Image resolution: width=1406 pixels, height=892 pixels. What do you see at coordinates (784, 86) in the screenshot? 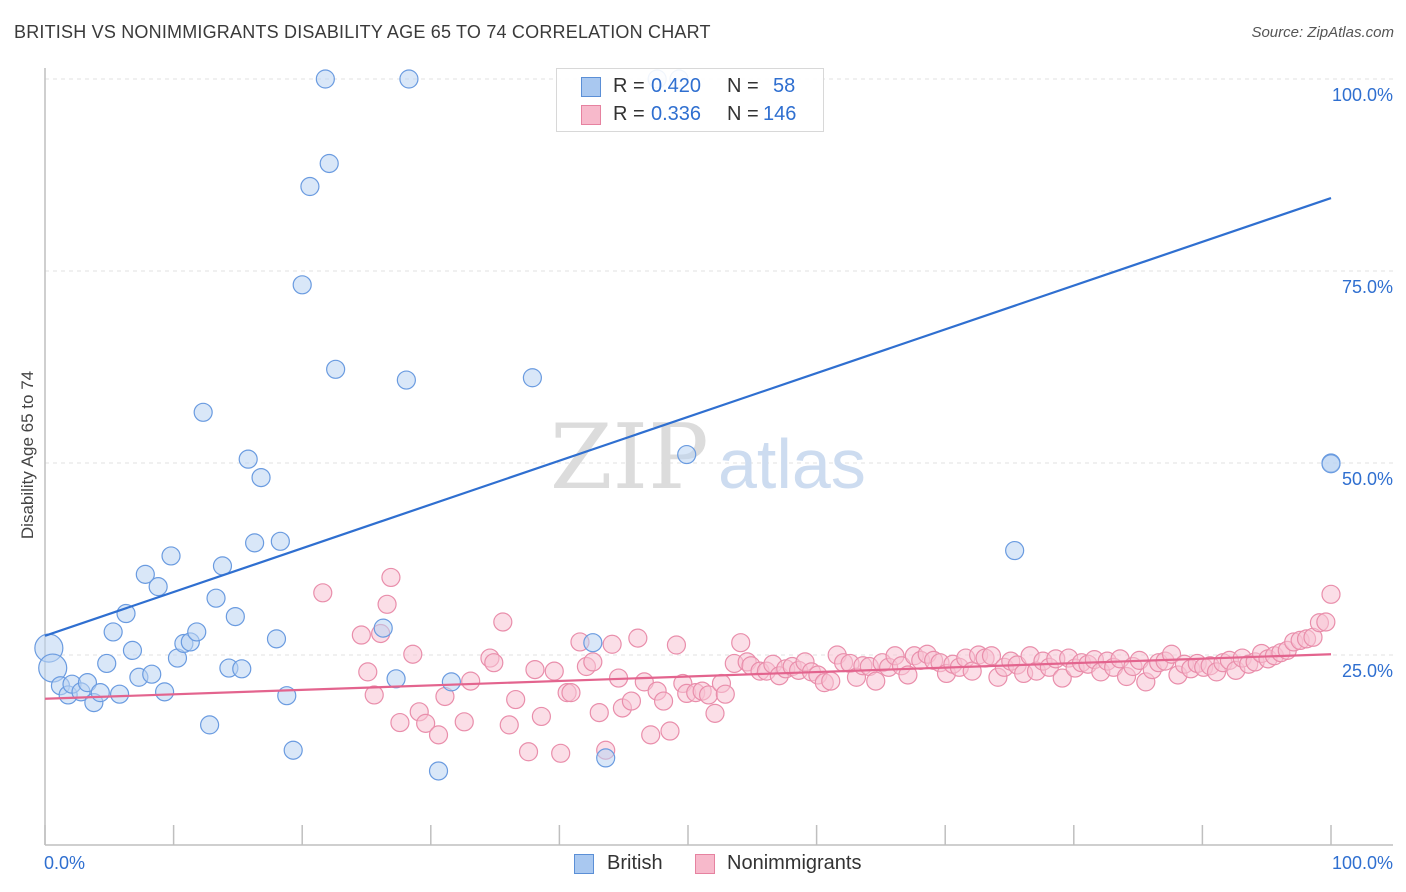
I see `n-value: 58` at bounding box center [784, 86].